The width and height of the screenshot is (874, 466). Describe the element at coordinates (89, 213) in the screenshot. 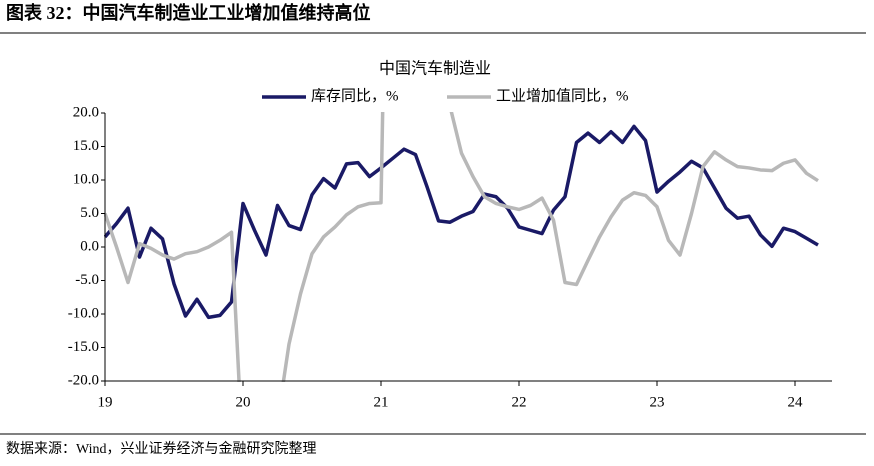

I see `y-tick-label: 5.0` at that location.